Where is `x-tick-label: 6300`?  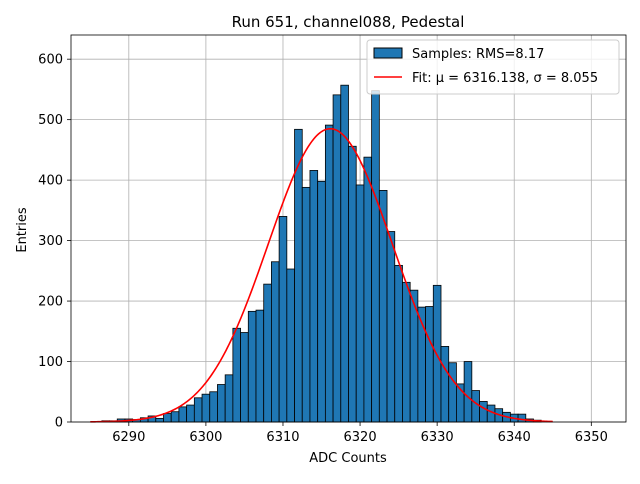 x-tick-label: 6300 is located at coordinates (205, 437).